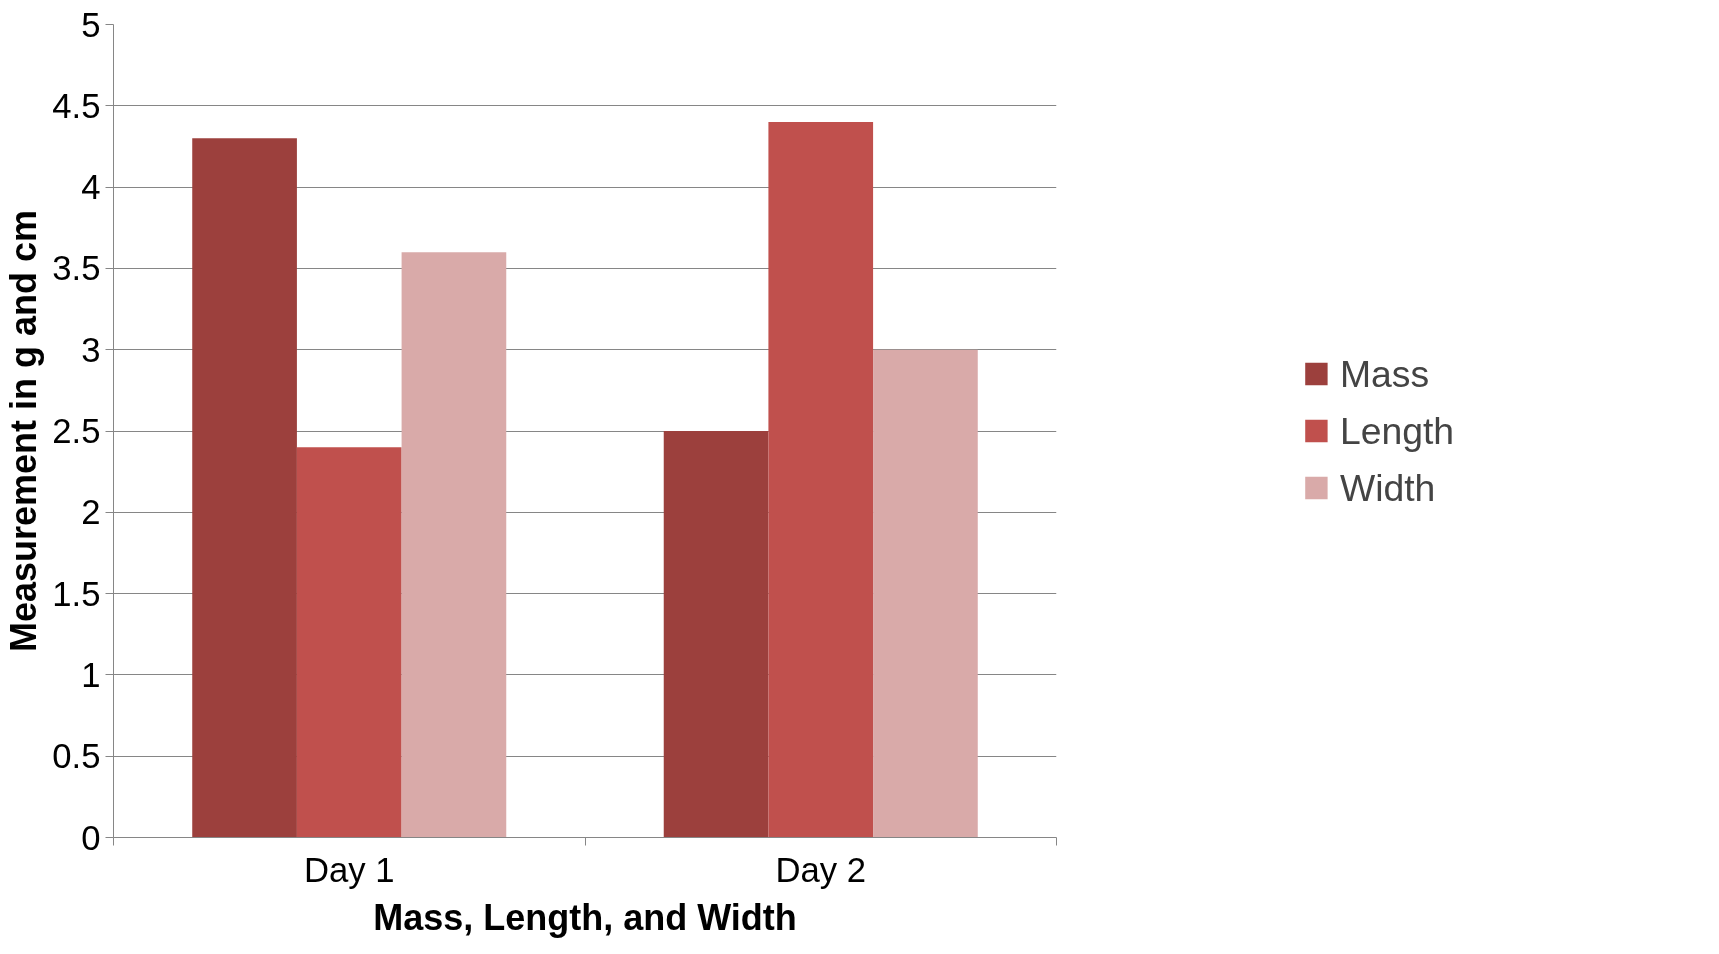 Image resolution: width=1719 pixels, height=954 pixels. I want to click on y-axis-title: Measurement in g and cm, so click(24, 431).